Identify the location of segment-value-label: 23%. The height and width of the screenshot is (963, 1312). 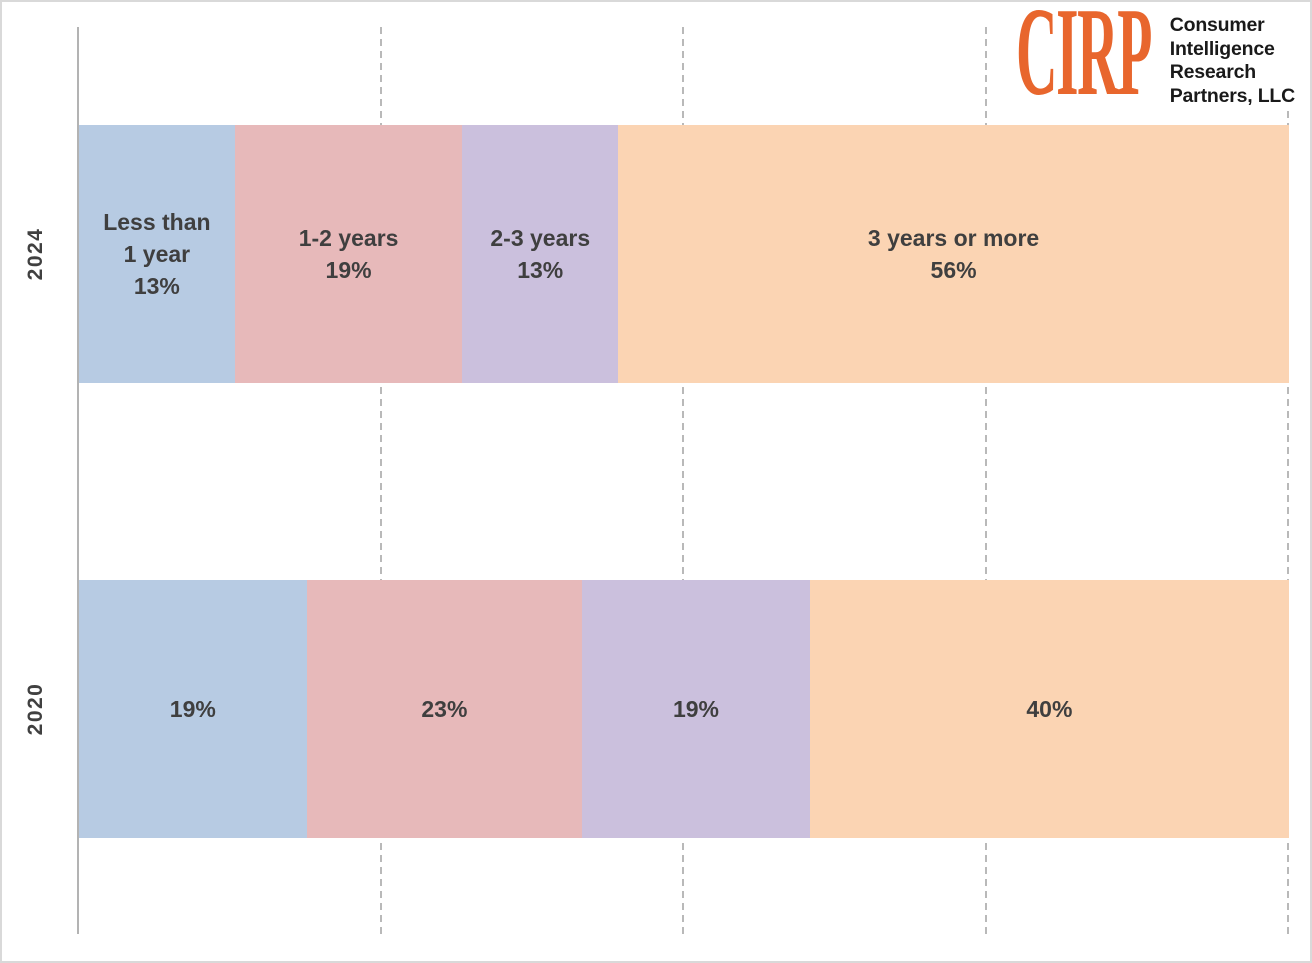
(444, 709).